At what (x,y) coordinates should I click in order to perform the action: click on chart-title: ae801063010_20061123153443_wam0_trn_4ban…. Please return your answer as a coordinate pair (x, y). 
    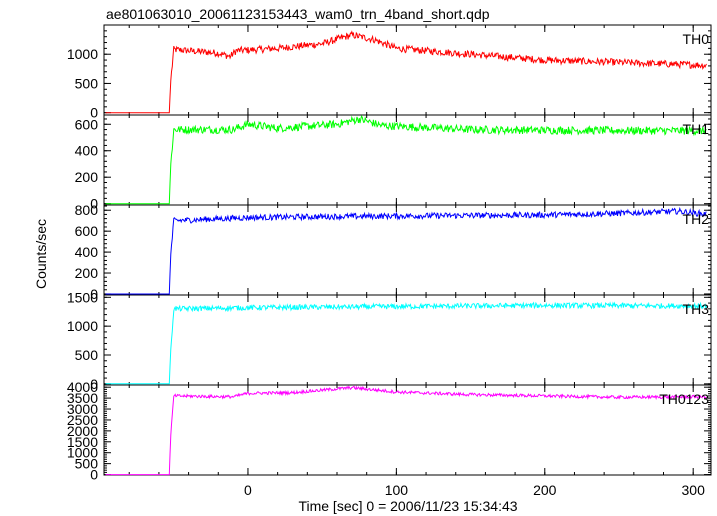
    Looking at the image, I should click on (298, 14).